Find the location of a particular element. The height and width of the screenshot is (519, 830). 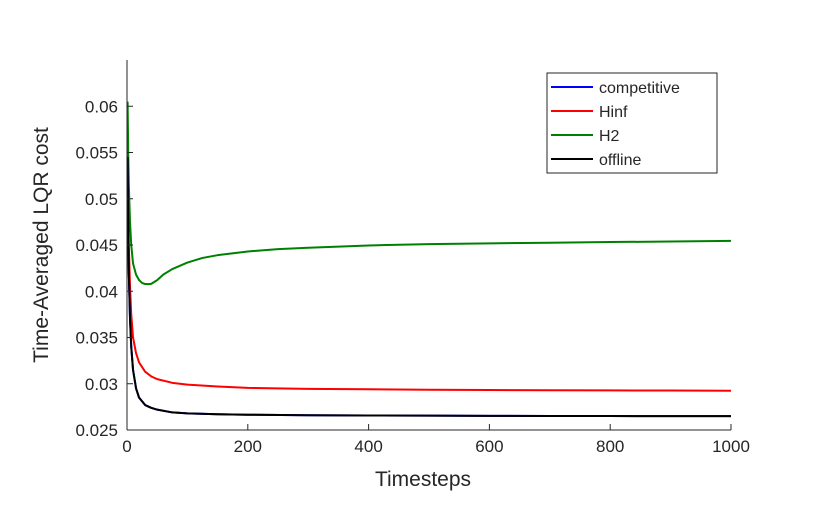

y-tick-label: 0.035 is located at coordinates (96, 338).